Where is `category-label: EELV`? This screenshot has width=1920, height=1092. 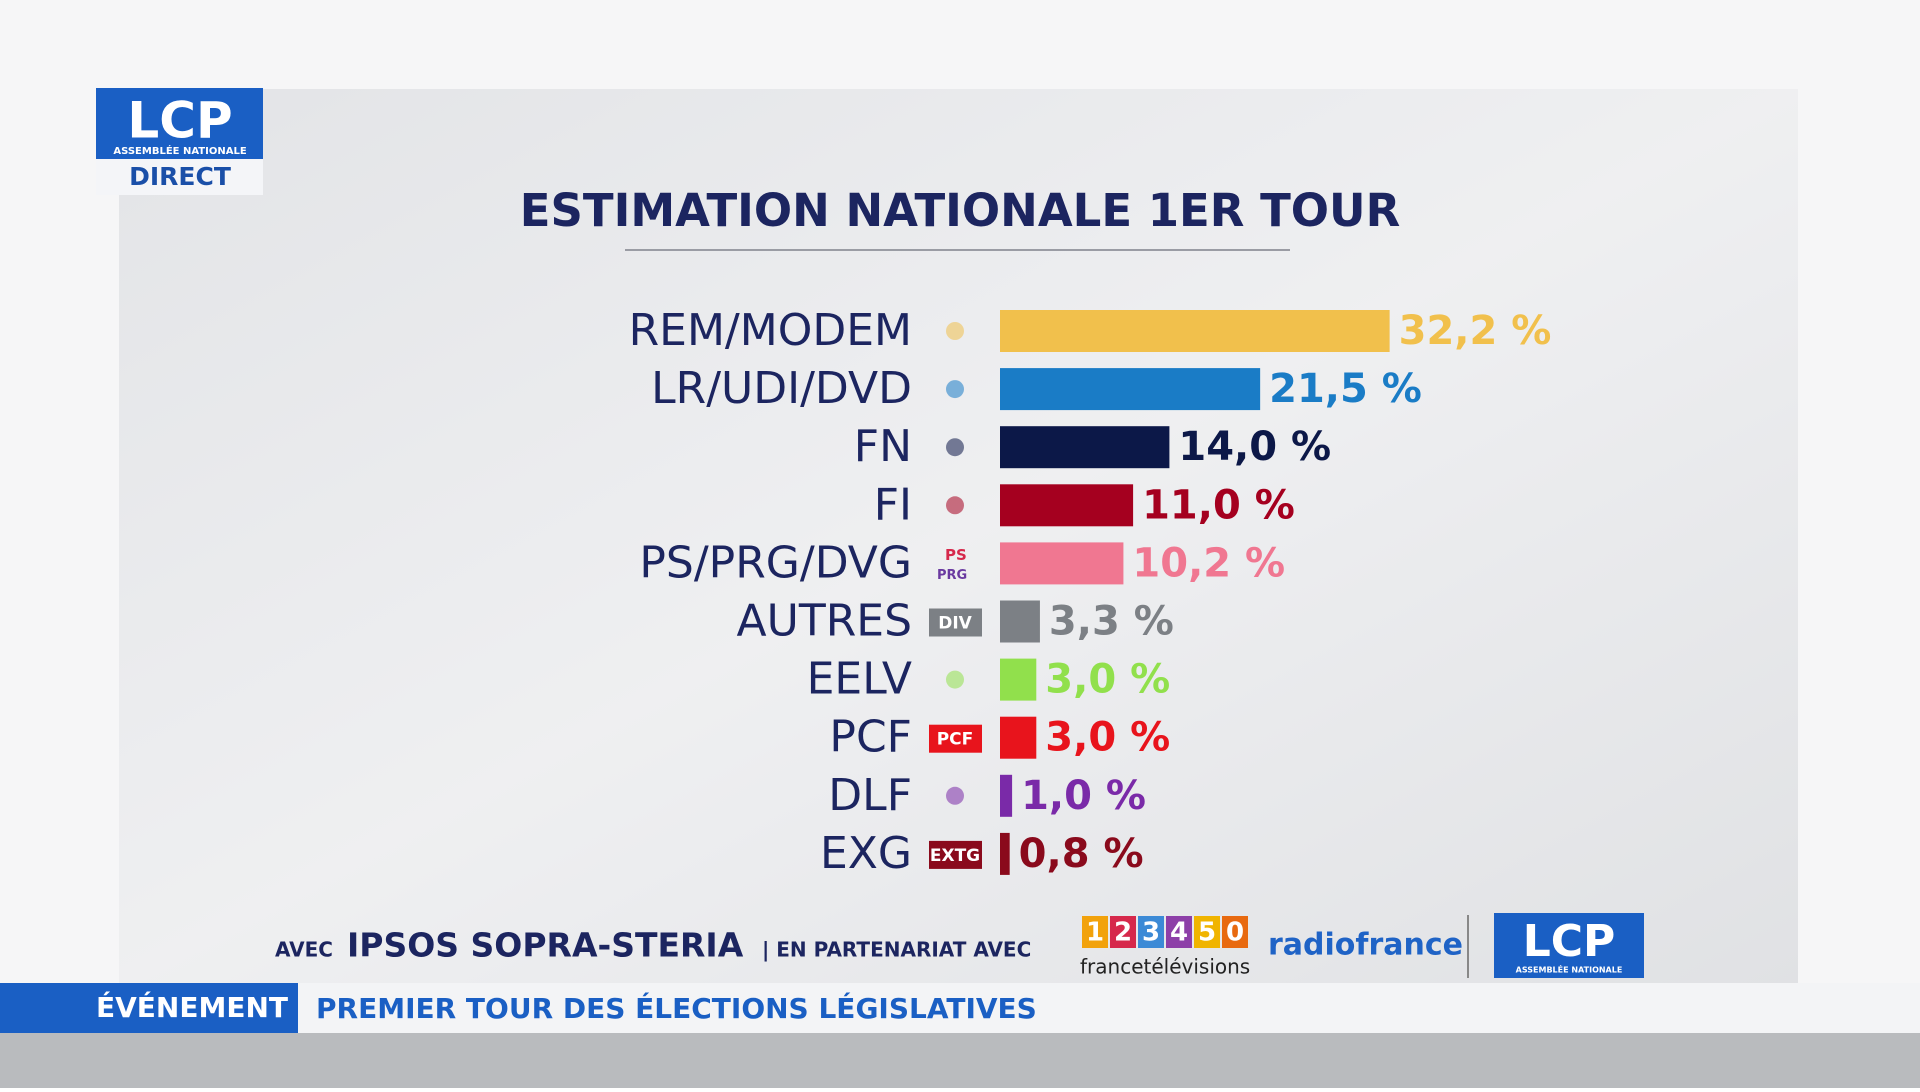
category-label: EELV is located at coordinates (859, 679).